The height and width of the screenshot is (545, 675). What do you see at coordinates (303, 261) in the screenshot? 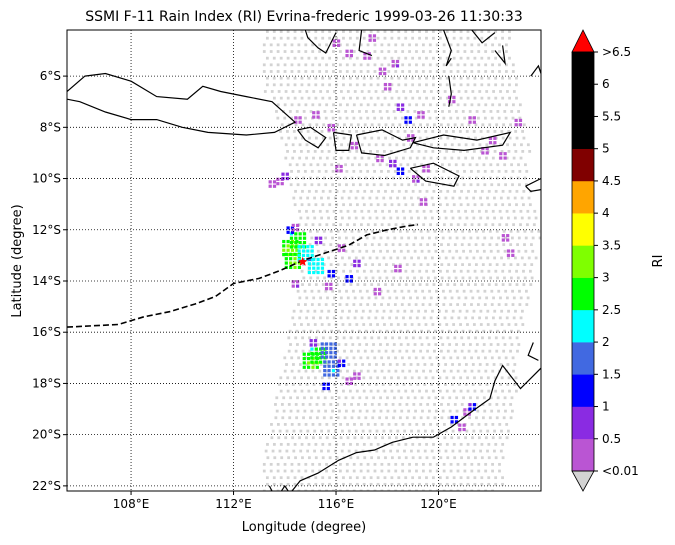
I see `storm-center-marker` at bounding box center [303, 261].